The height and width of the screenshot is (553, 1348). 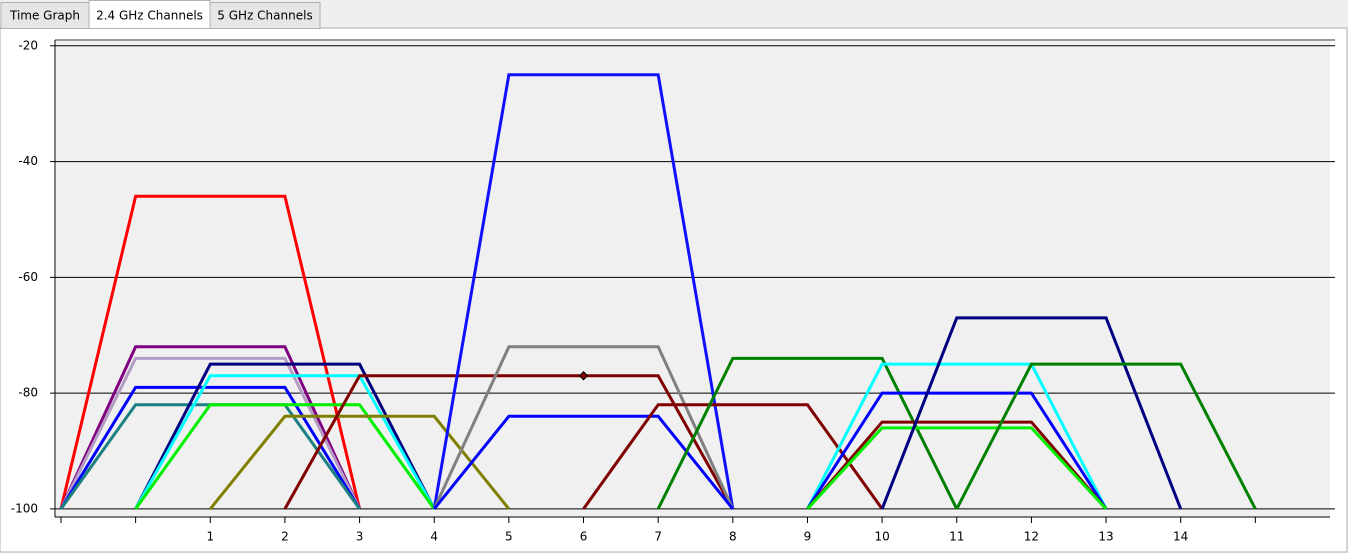 I want to click on y-tick-label: -80, so click(x=28, y=393).